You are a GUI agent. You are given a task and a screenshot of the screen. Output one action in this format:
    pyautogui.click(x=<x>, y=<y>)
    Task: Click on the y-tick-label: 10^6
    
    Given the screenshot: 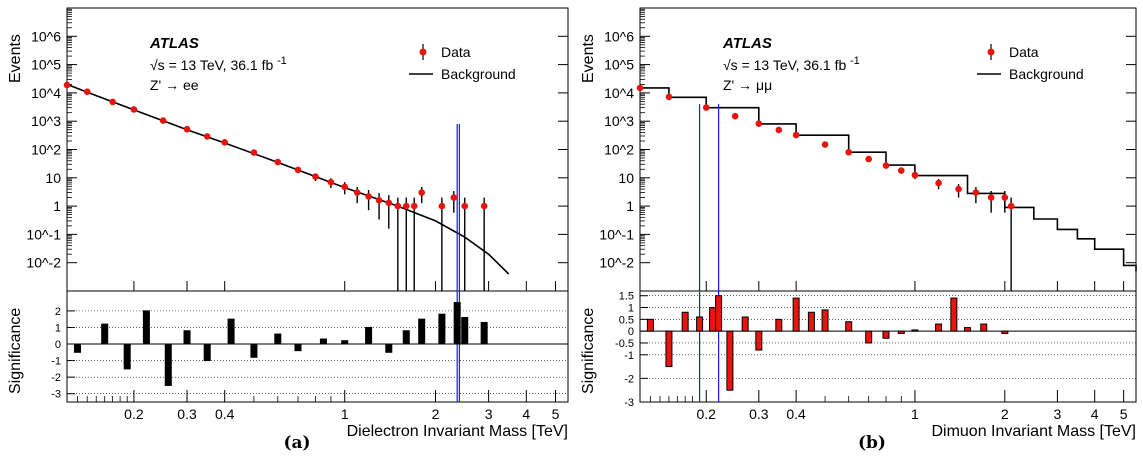 What is the action you would take?
    pyautogui.click(x=619, y=36)
    